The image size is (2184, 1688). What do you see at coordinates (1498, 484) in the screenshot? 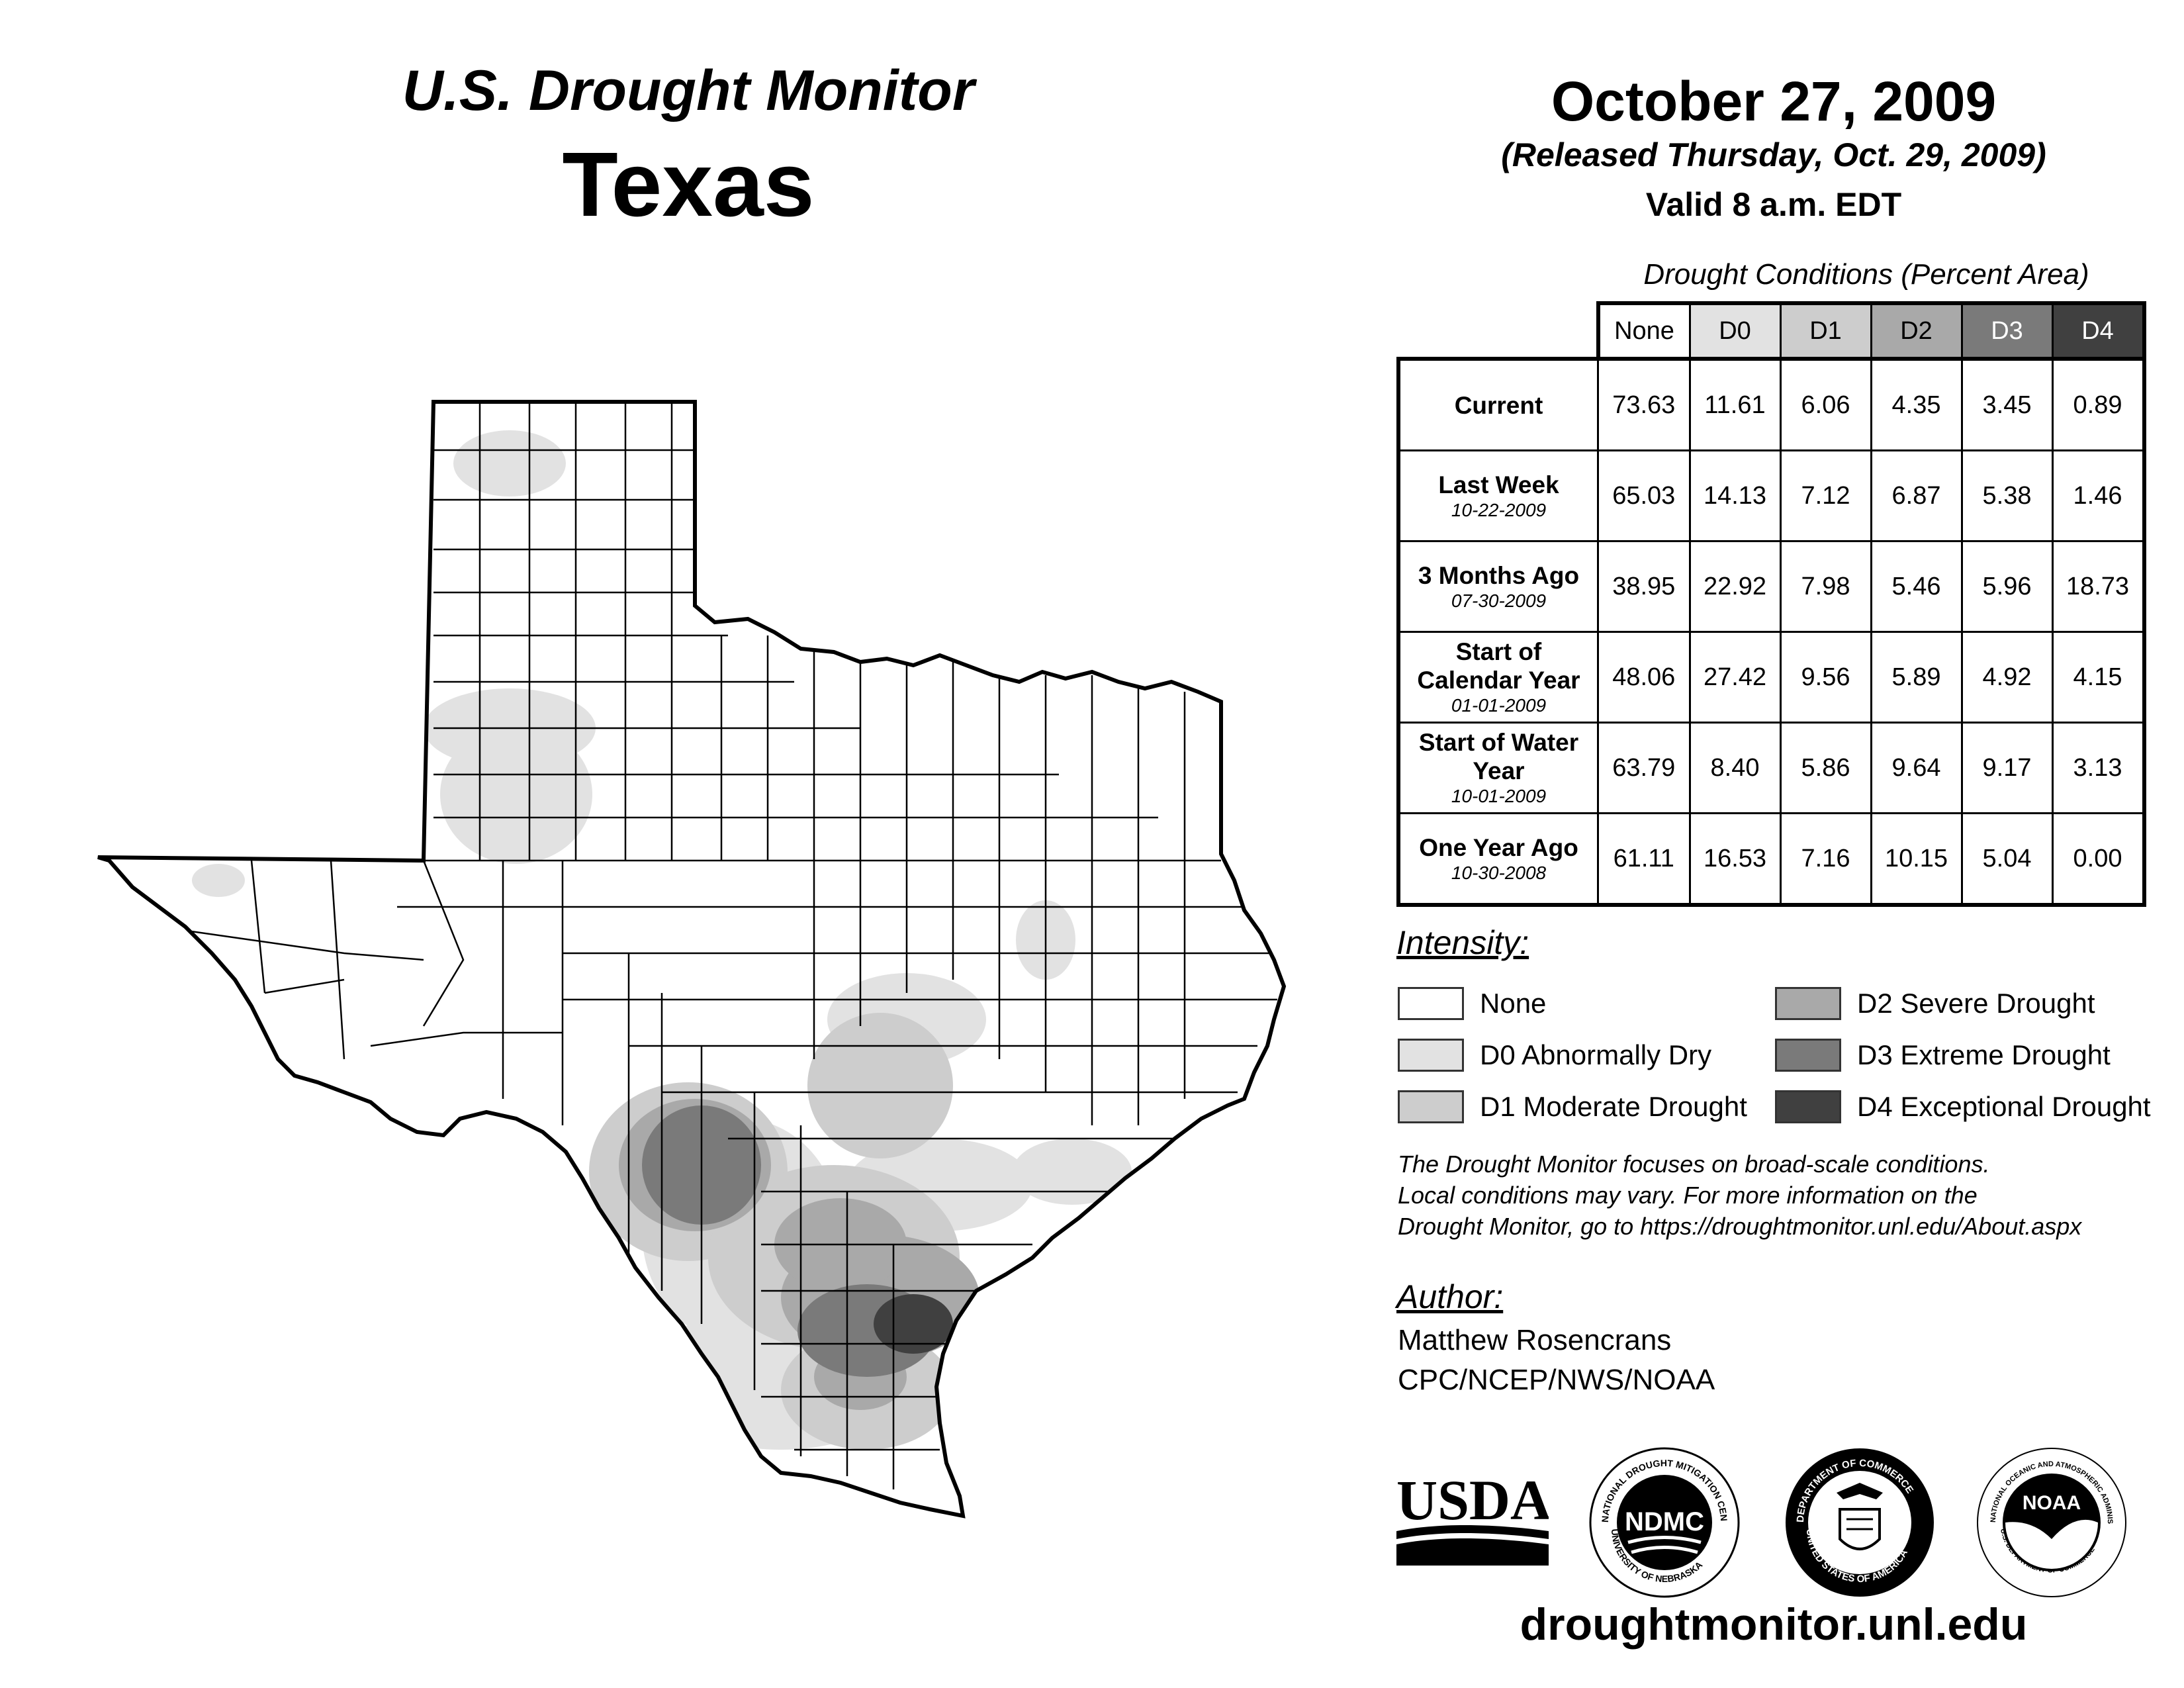
I see `row-label-text: Last Week` at bounding box center [1498, 484].